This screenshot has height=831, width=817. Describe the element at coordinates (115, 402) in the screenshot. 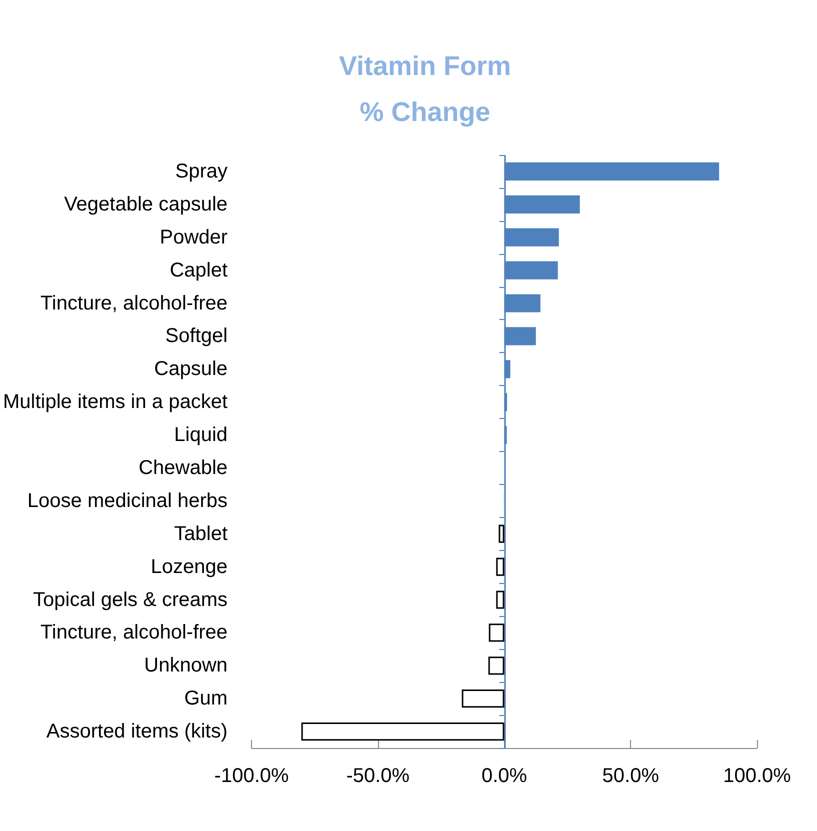

I see `y-tick-label: Multiple items in a packet` at that location.